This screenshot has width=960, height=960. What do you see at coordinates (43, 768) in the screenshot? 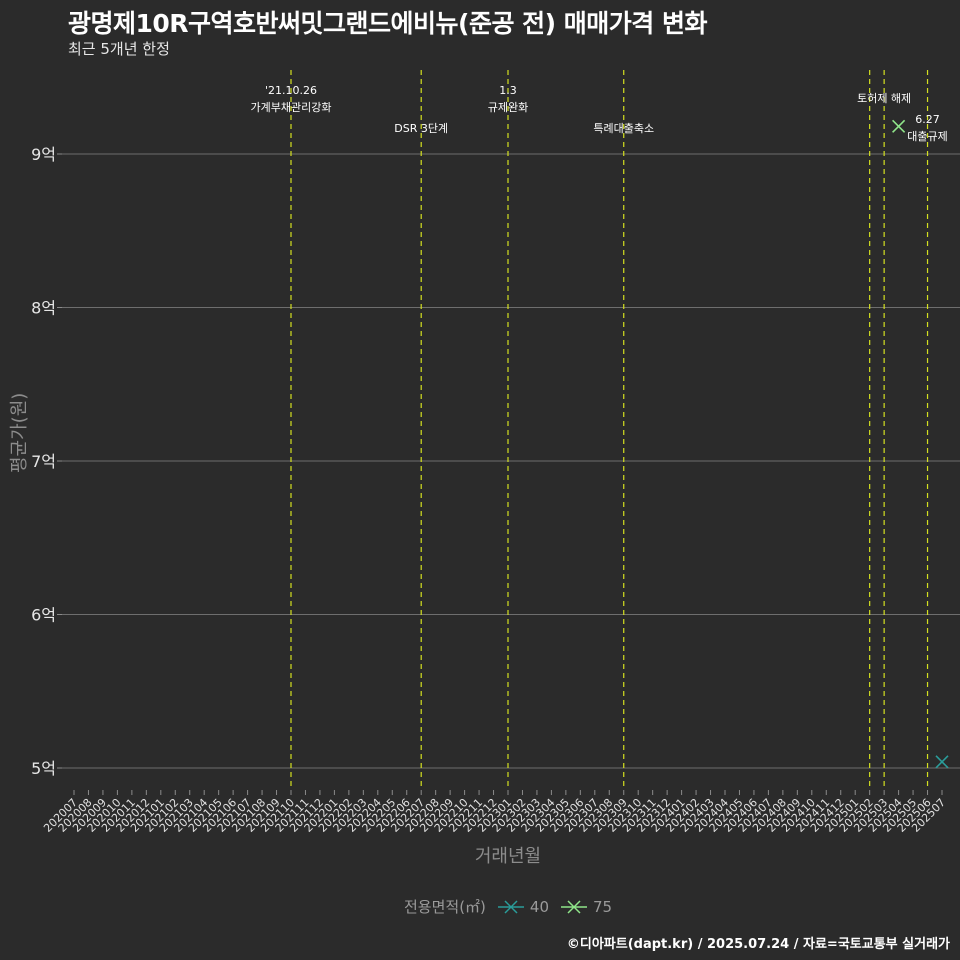
I see `y-tick-label: 5억` at bounding box center [43, 768].